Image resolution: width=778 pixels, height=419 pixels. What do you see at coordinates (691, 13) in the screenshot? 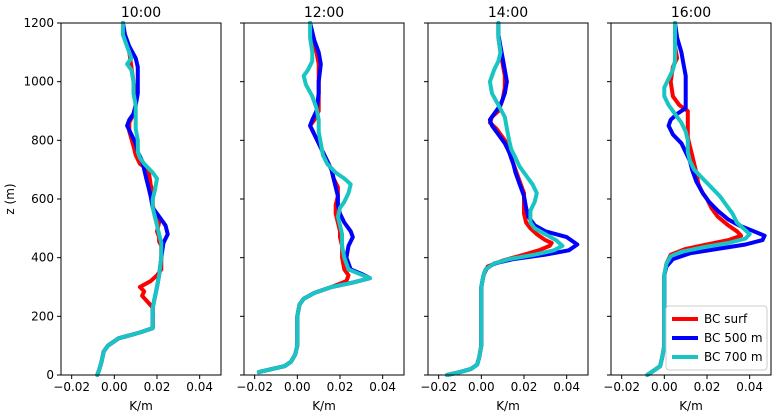
I see `panel-title: 16:00` at bounding box center [691, 13].